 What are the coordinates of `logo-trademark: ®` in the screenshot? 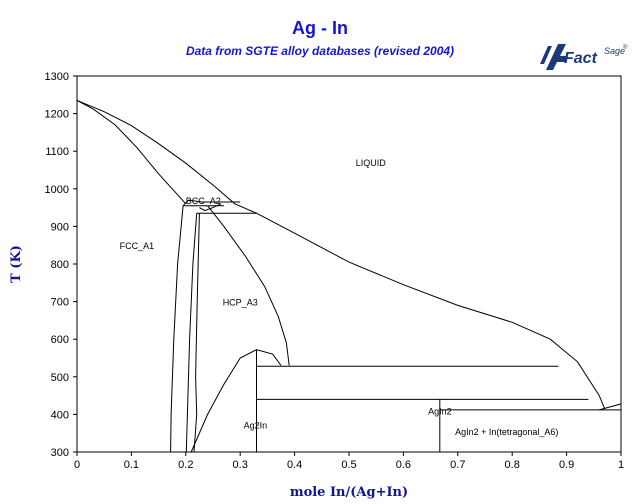 It's located at (625, 47).